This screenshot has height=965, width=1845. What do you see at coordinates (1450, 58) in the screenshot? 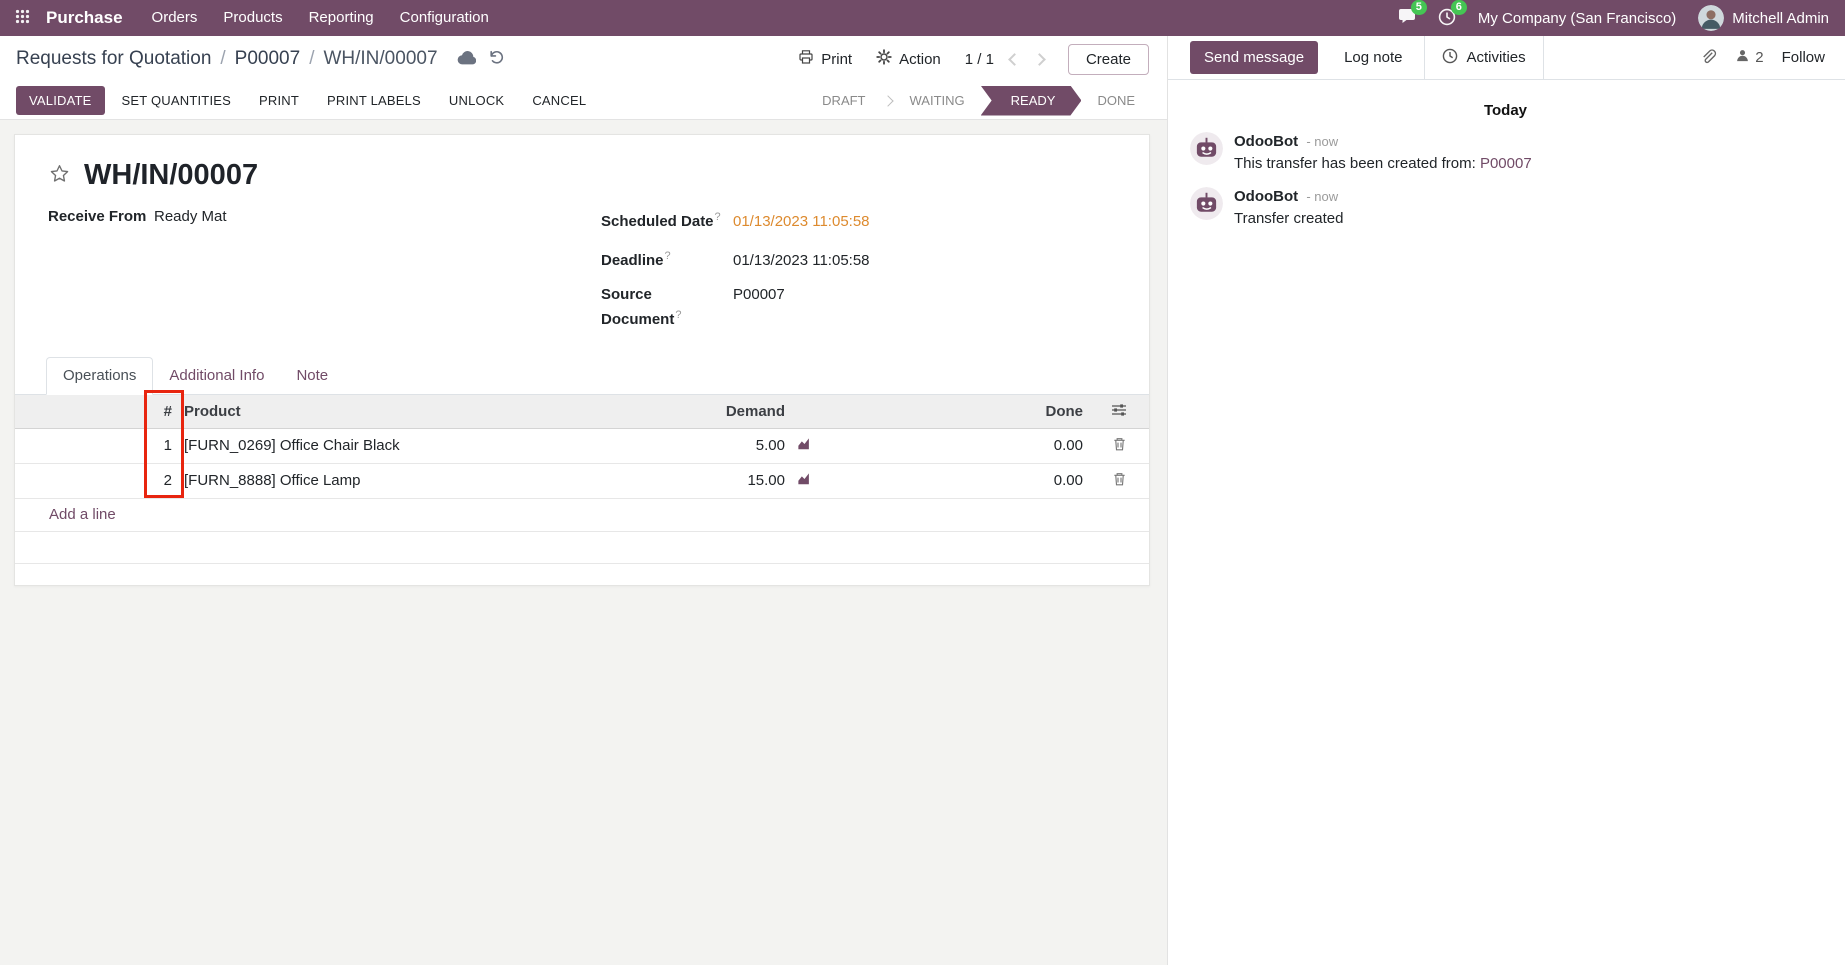
I see `clock-icon` at bounding box center [1450, 58].